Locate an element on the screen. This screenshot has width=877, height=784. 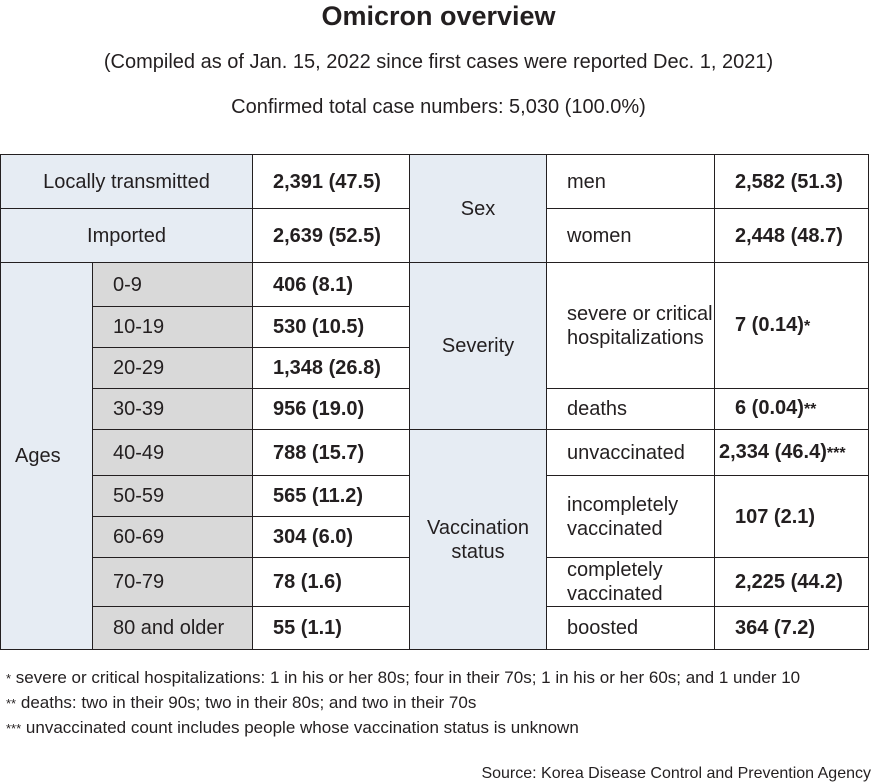
table-row: 10-19 530 (10.5) is located at coordinates (435, 327).